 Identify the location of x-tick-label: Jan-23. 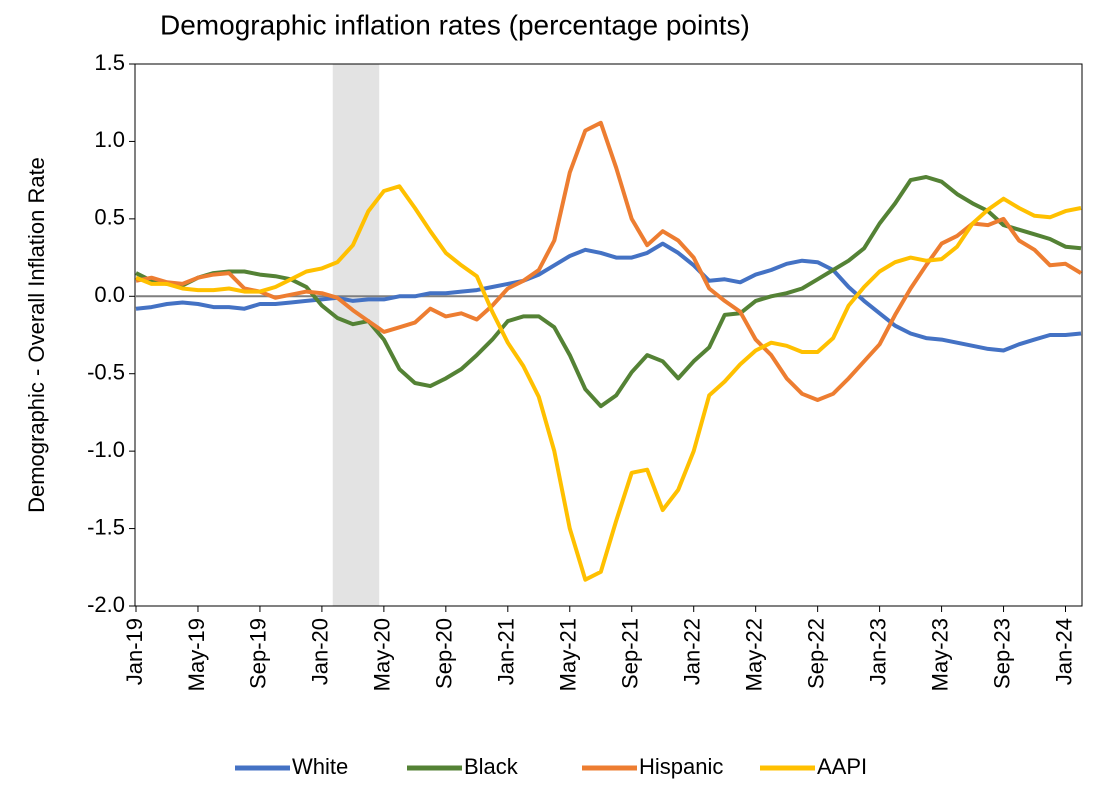
(877, 651).